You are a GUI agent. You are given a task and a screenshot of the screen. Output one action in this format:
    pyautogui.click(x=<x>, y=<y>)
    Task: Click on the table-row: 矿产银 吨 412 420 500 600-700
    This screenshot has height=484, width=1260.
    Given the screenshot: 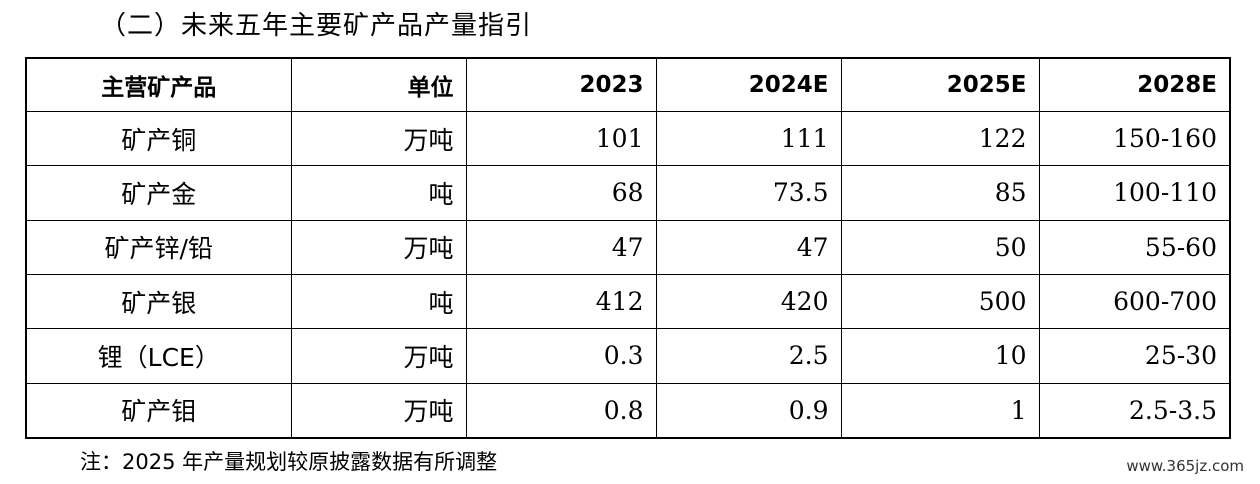 What is the action you would take?
    pyautogui.click(x=628, y=301)
    